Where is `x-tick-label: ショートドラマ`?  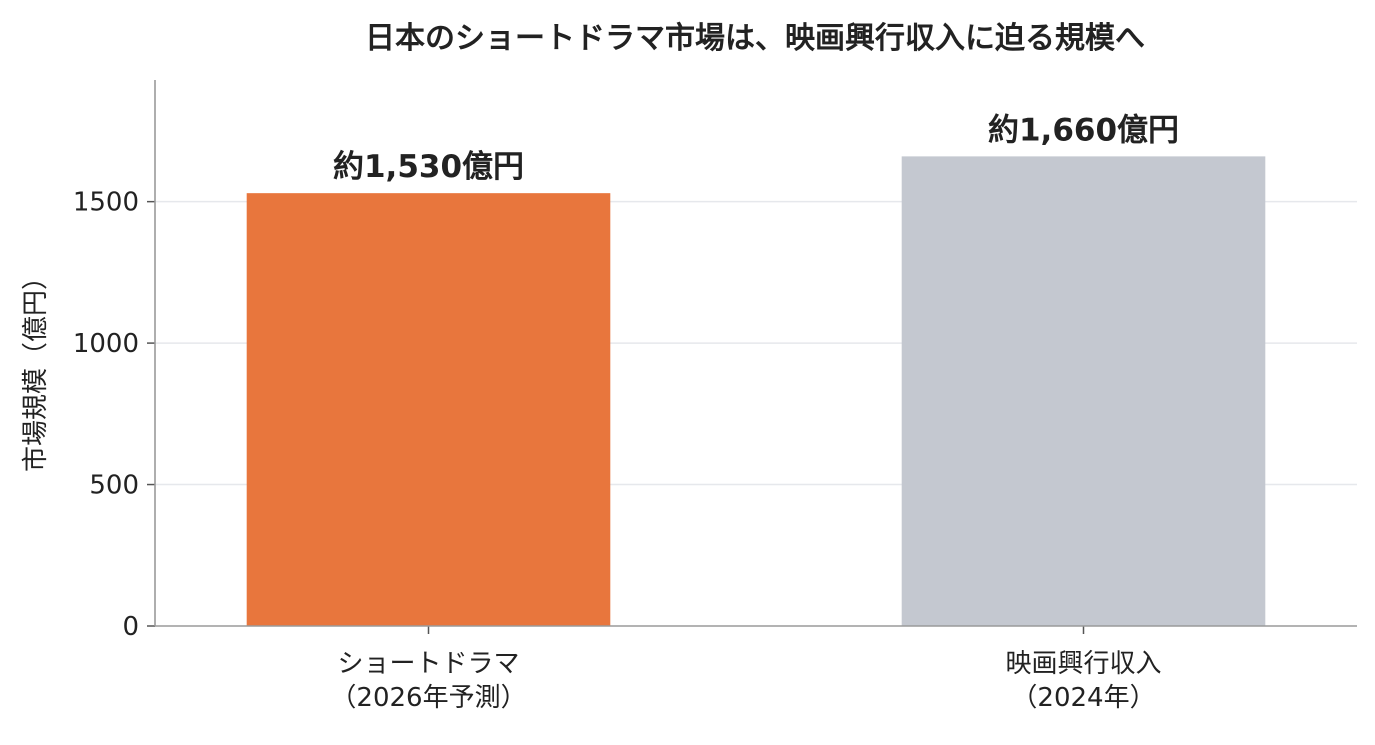
x-tick-label: ショートドラマ is located at coordinates (428, 664).